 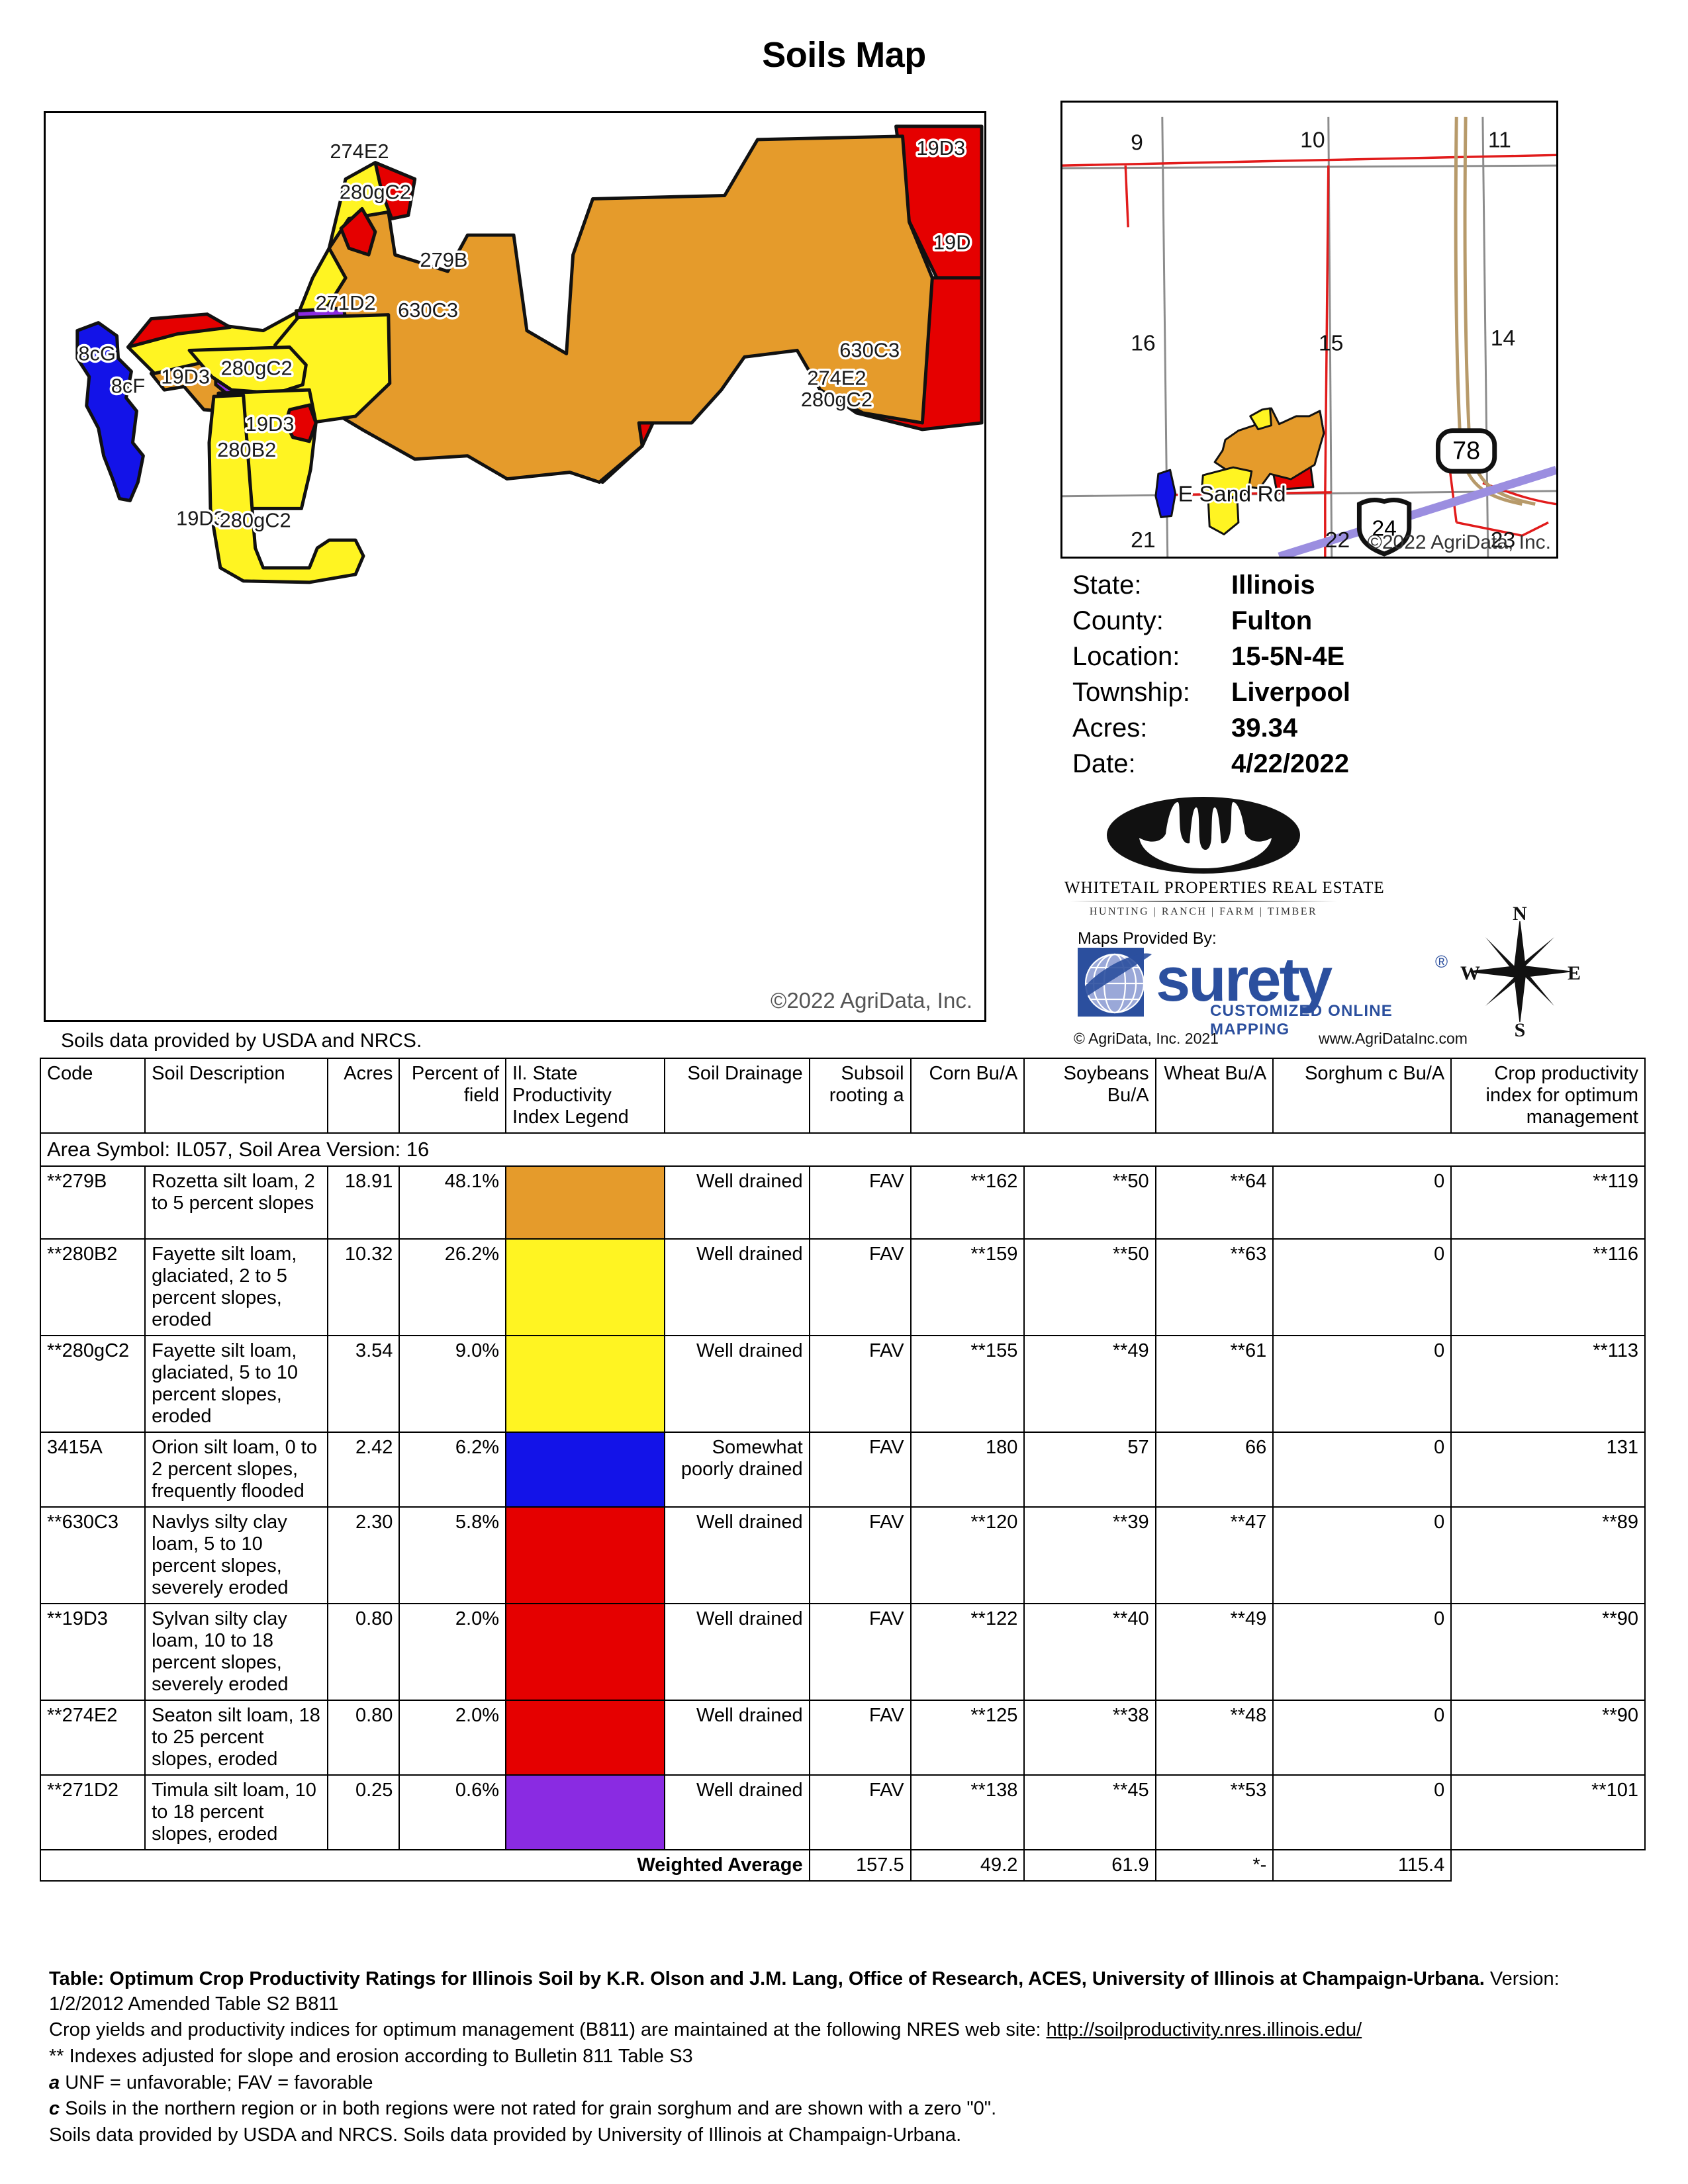 I want to click on cell-cpi: **113, so click(x=1548, y=1384).